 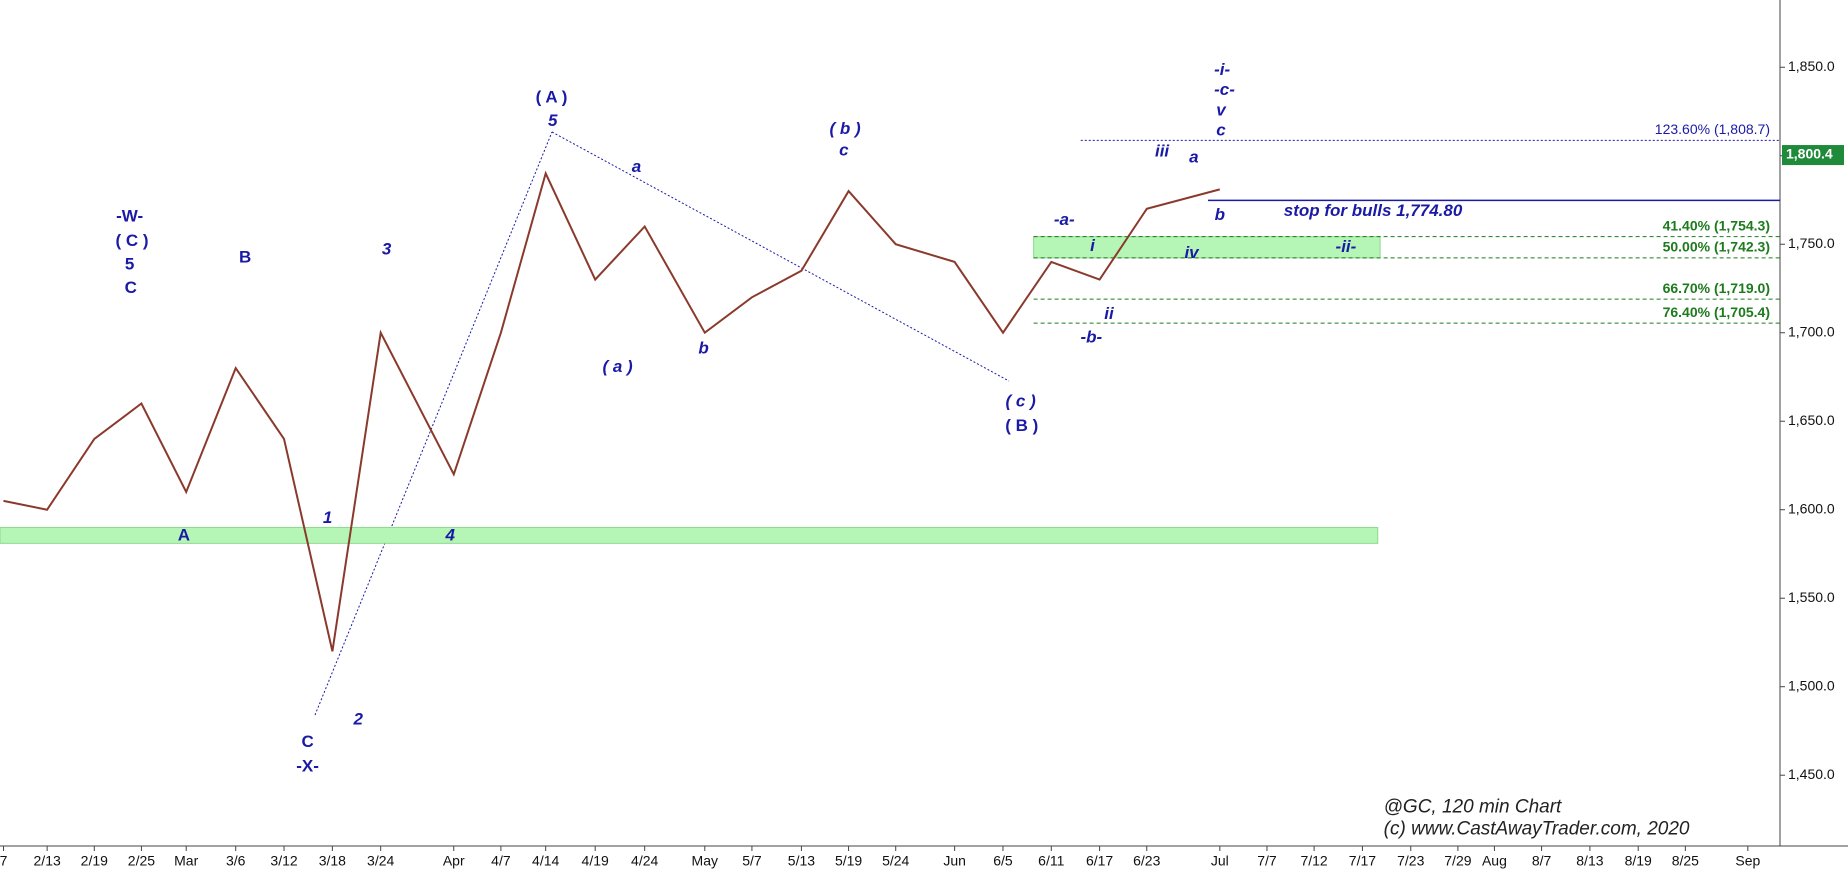 I want to click on wave-label: ( A ), so click(x=552, y=96).